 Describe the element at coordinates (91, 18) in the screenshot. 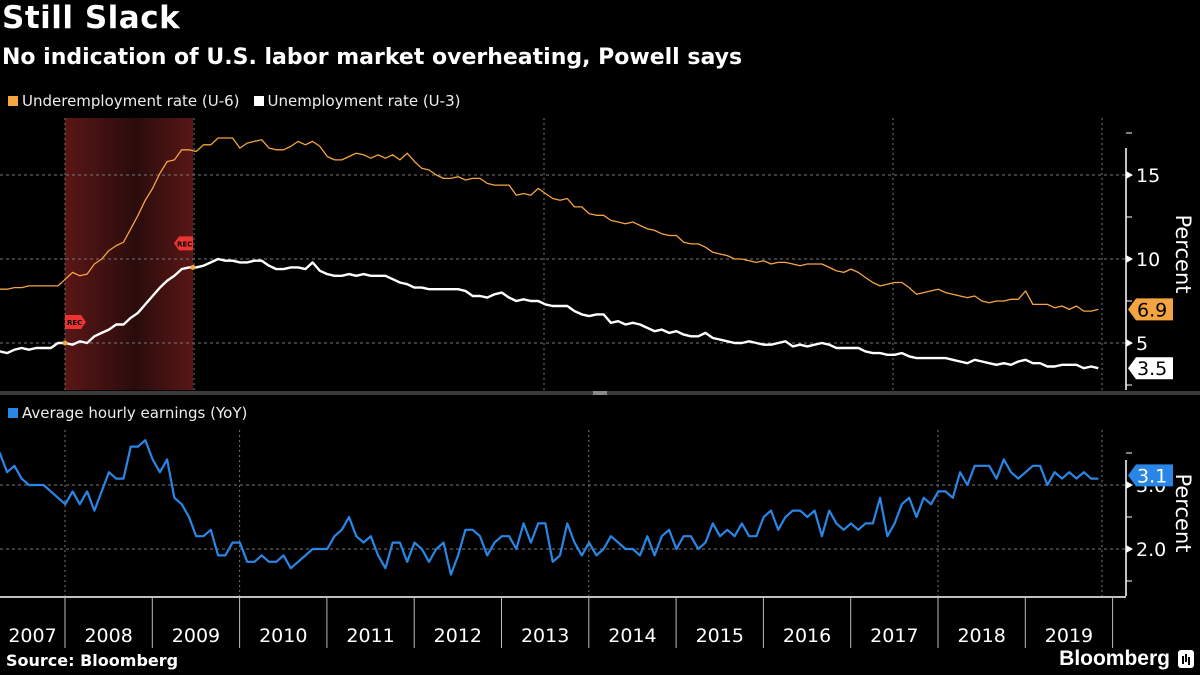

I see `chart-title: Still Slack` at that location.